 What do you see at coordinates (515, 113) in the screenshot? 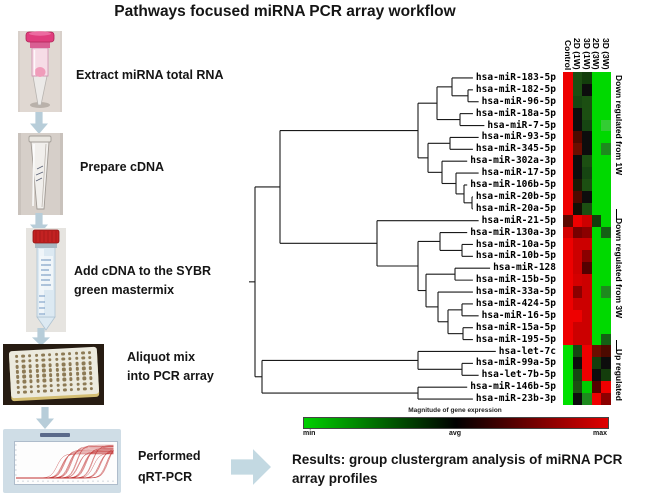
I see `gene-label: hsa-miR-18a-5p` at bounding box center [515, 113].